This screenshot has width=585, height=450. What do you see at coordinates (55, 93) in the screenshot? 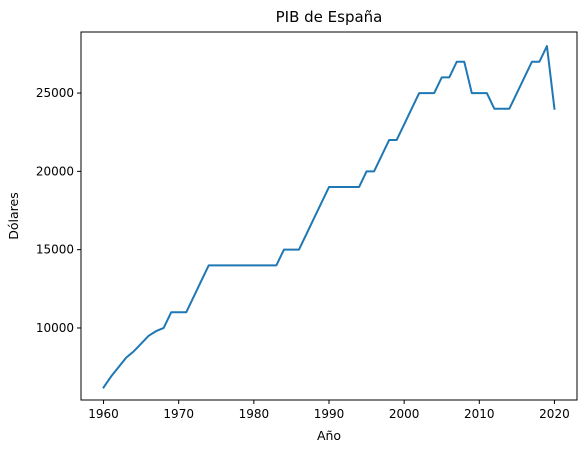
I see `y-tick-label: 25000` at bounding box center [55, 93].